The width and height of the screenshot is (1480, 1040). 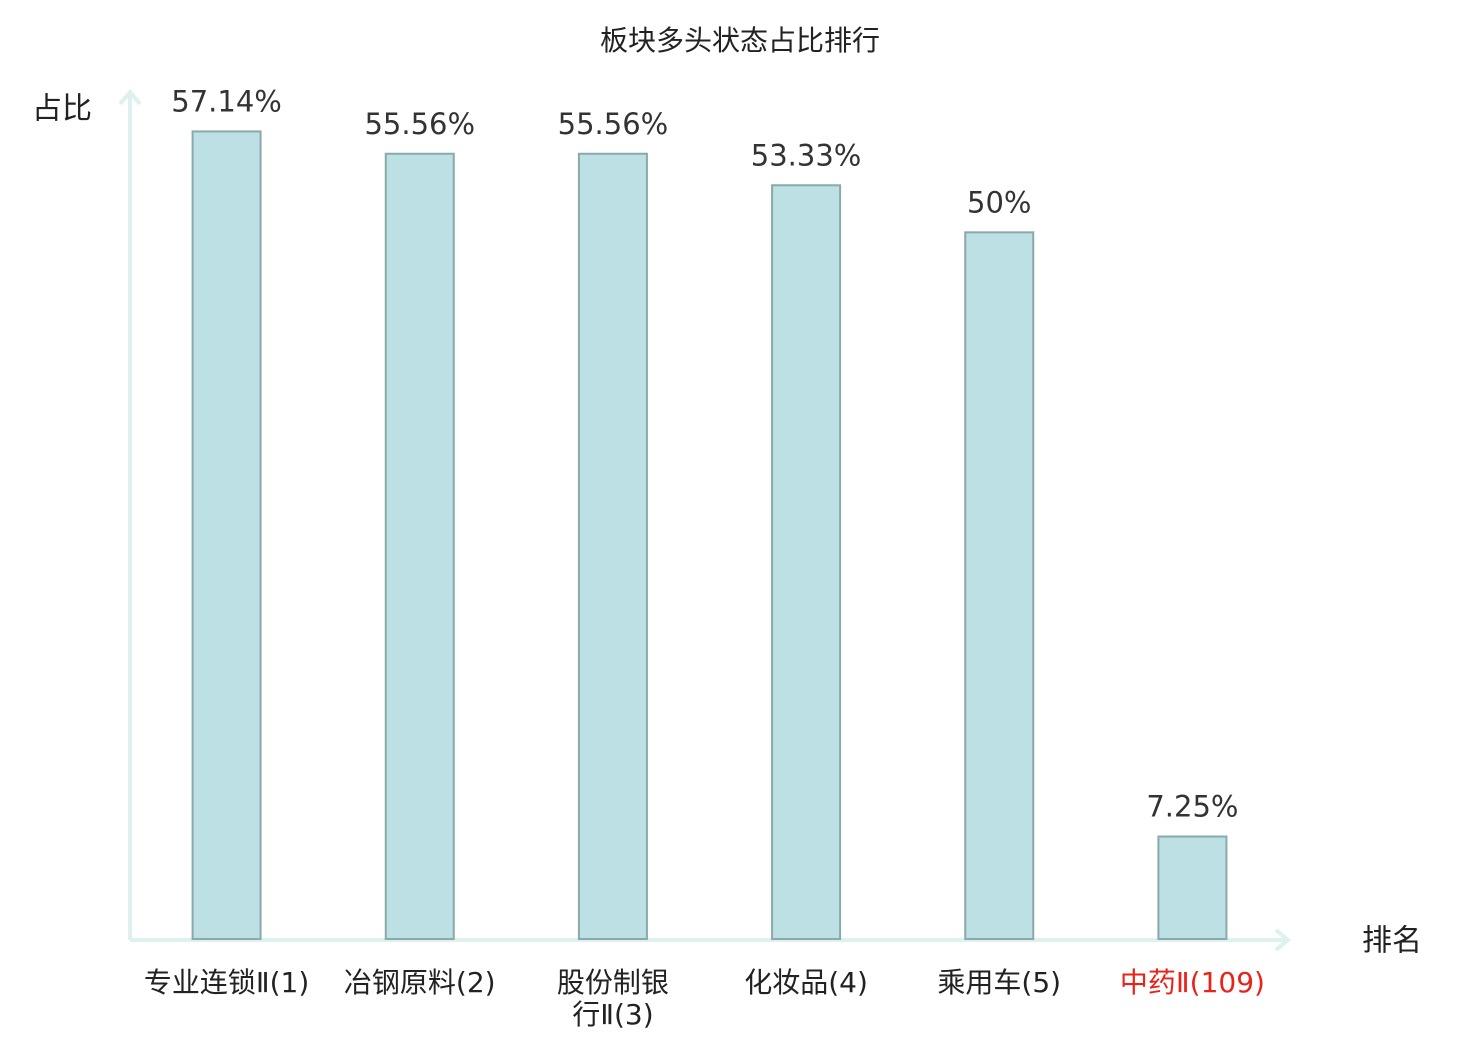 What do you see at coordinates (806, 982) in the screenshot?
I see `x-tick-label: 化妆品(4)` at bounding box center [806, 982].